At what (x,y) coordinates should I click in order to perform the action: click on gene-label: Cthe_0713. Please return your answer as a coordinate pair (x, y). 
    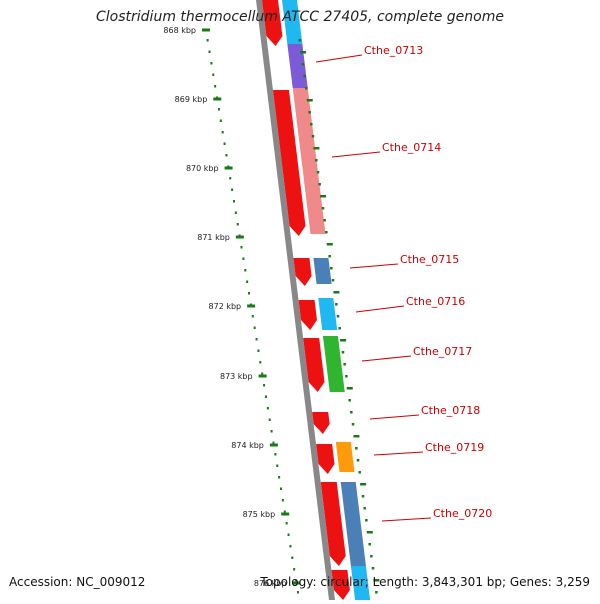
    Looking at the image, I should click on (393, 50).